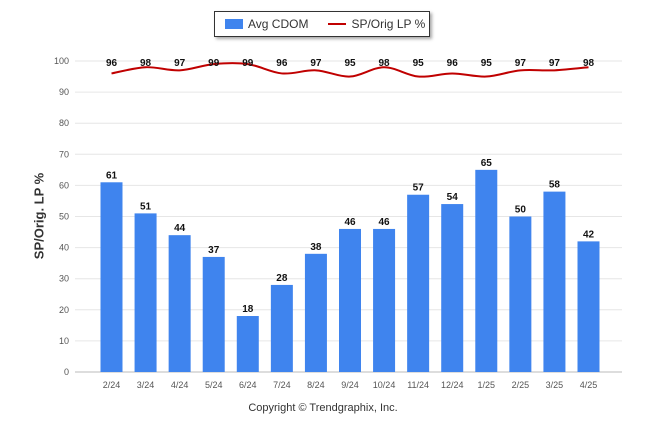 Image resolution: width=646 pixels, height=434 pixels. Describe the element at coordinates (452, 385) in the screenshot. I see `x-tick-label: 12/24` at that location.